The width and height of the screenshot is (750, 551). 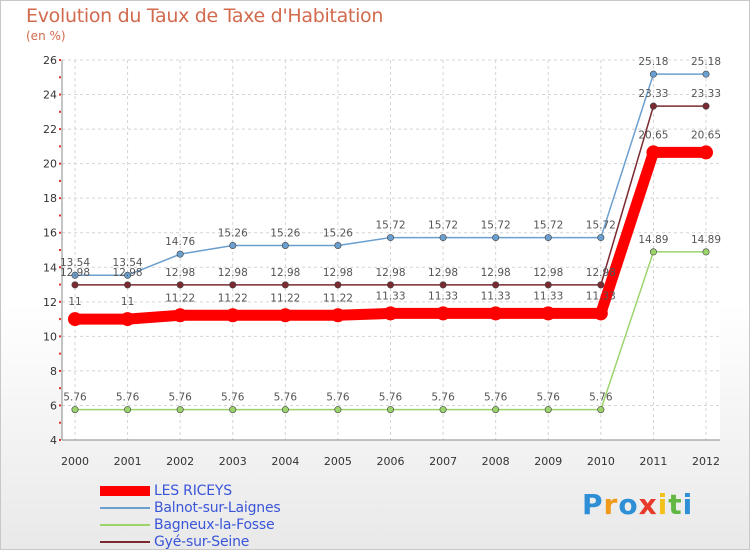 What do you see at coordinates (214, 525) in the screenshot?
I see `legend-label-bagneux-la-fosse: Bagneux-la-Fosse` at bounding box center [214, 525].